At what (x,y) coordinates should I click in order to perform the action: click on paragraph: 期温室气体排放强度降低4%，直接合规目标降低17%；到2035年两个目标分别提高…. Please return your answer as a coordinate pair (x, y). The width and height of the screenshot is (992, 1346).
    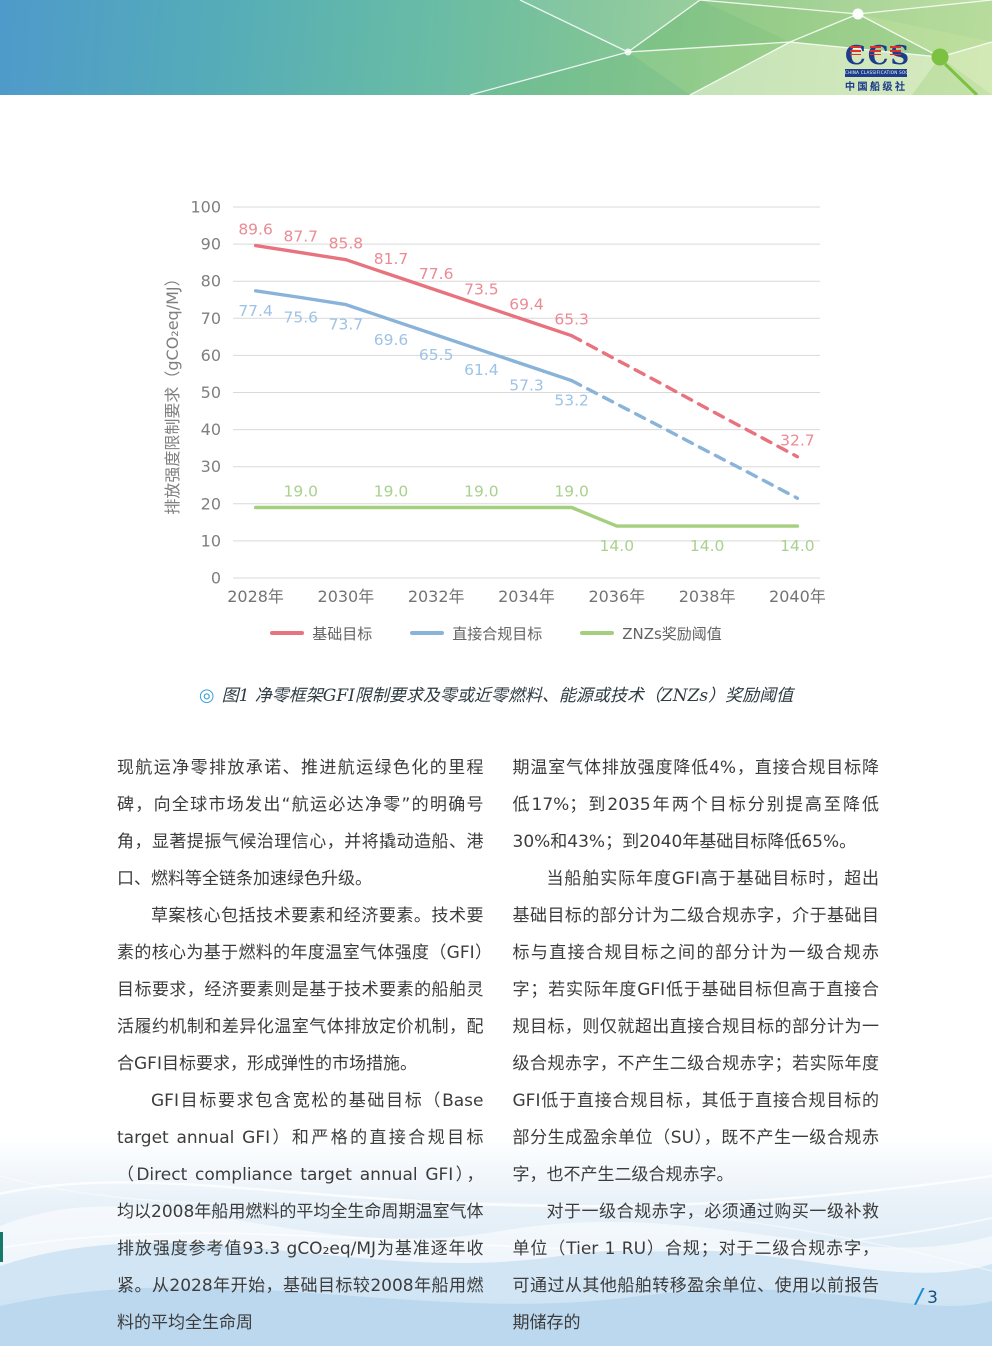
    Looking at the image, I should click on (696, 805).